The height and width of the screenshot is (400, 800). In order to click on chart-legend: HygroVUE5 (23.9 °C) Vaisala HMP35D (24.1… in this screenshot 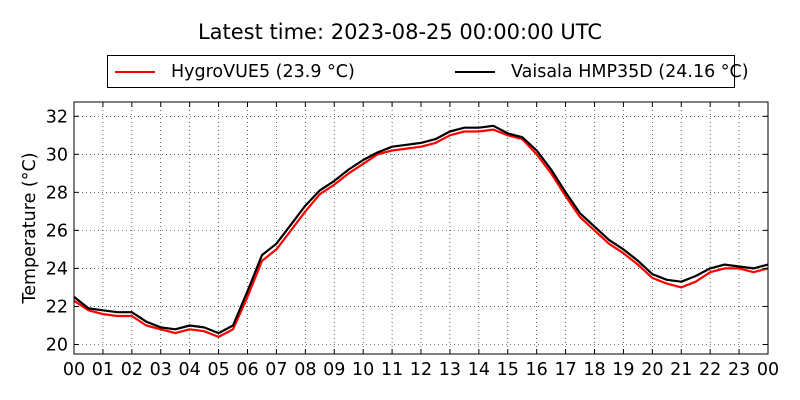, I will do `click(428, 71)`.